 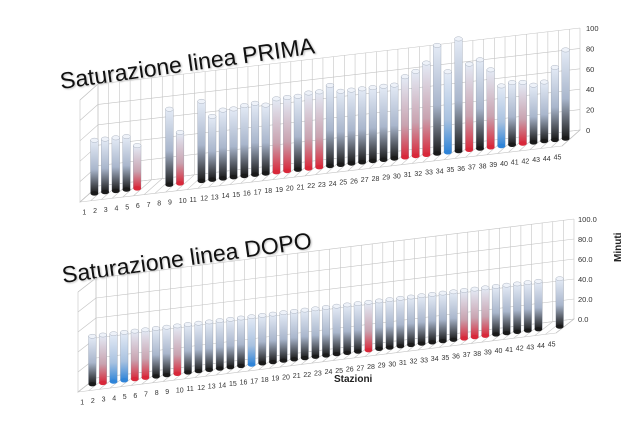 I want to click on prima-x-tick-label: 15, so click(x=236, y=195).